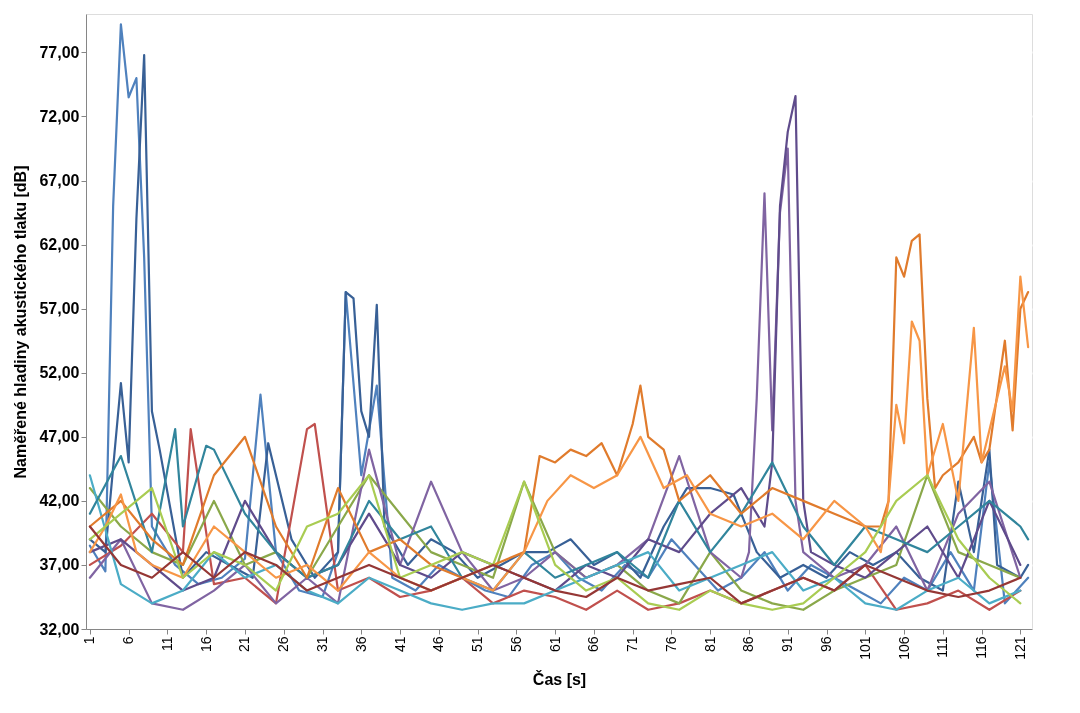  I want to click on x-tick-label: 51, so click(477, 644).